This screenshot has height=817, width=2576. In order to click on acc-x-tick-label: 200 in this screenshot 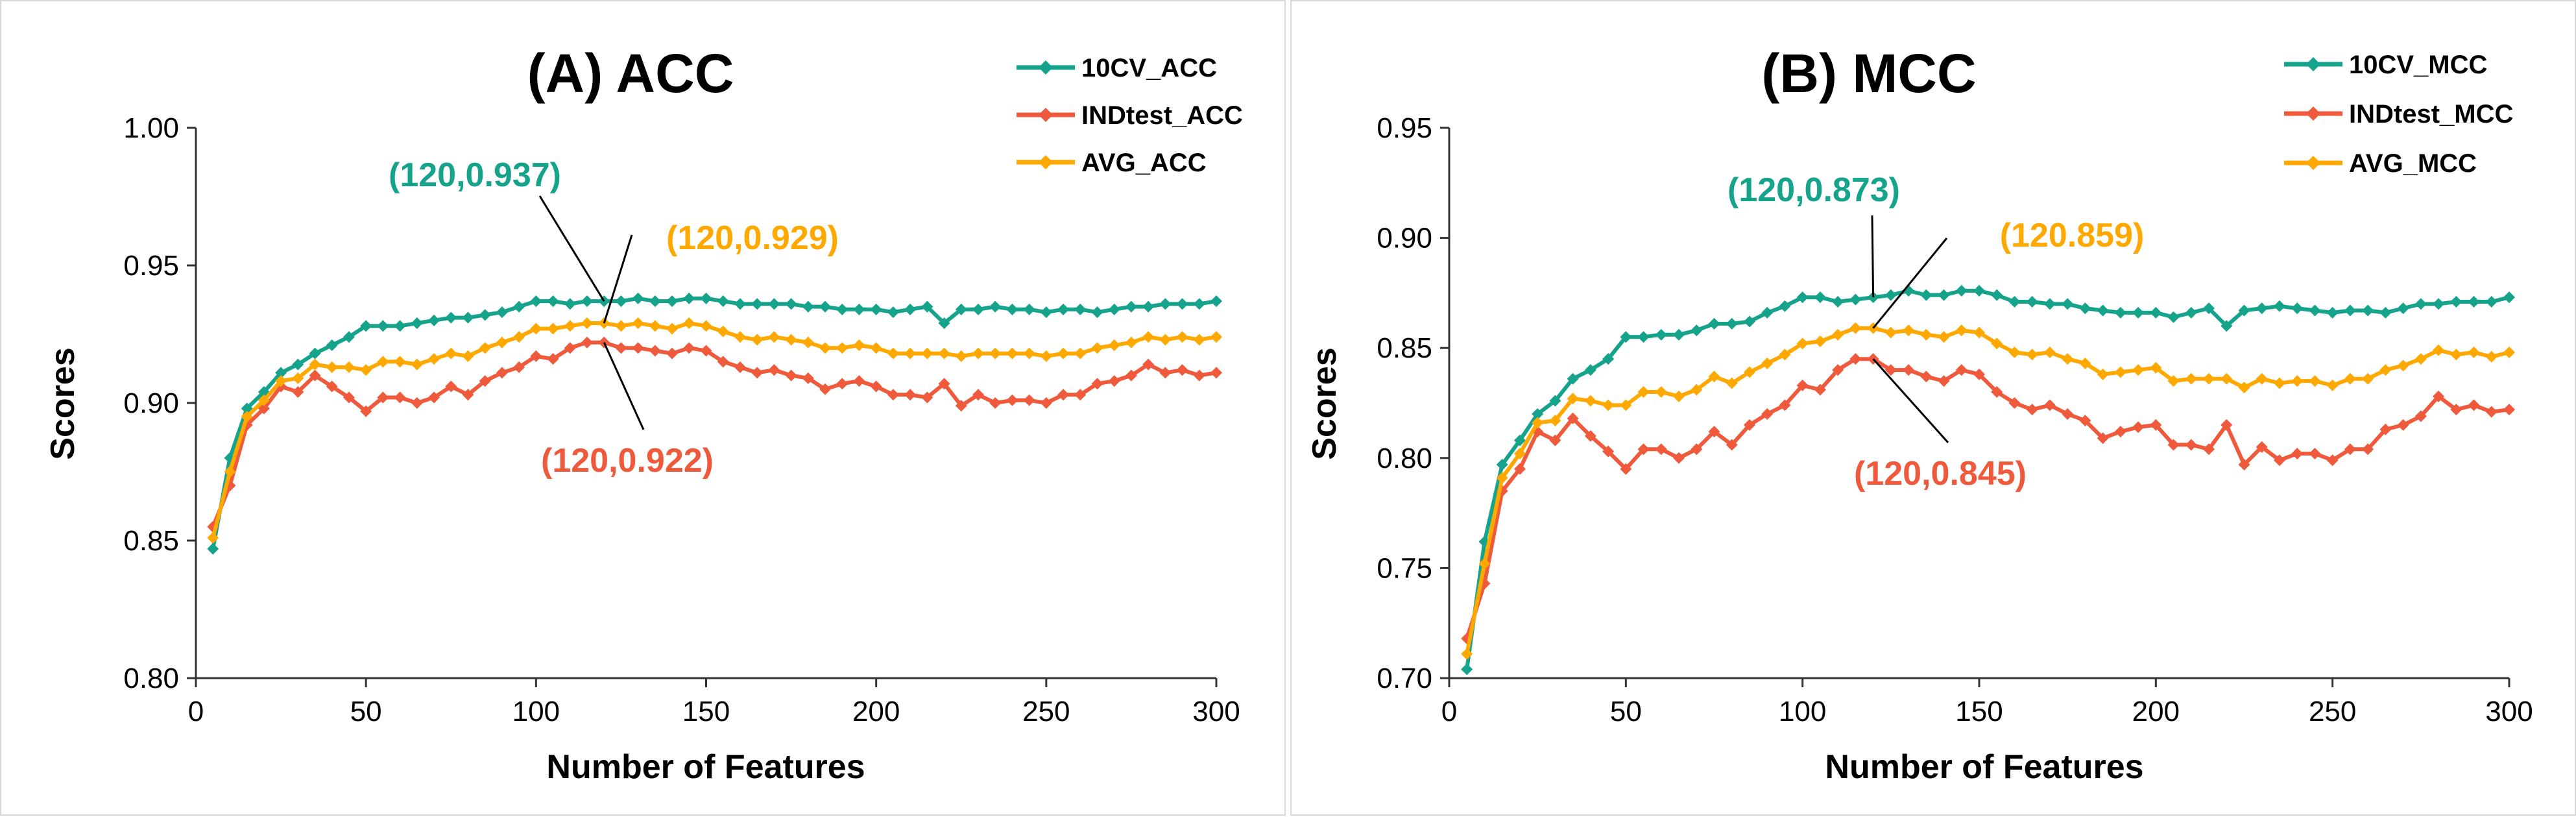, I will do `click(876, 711)`.